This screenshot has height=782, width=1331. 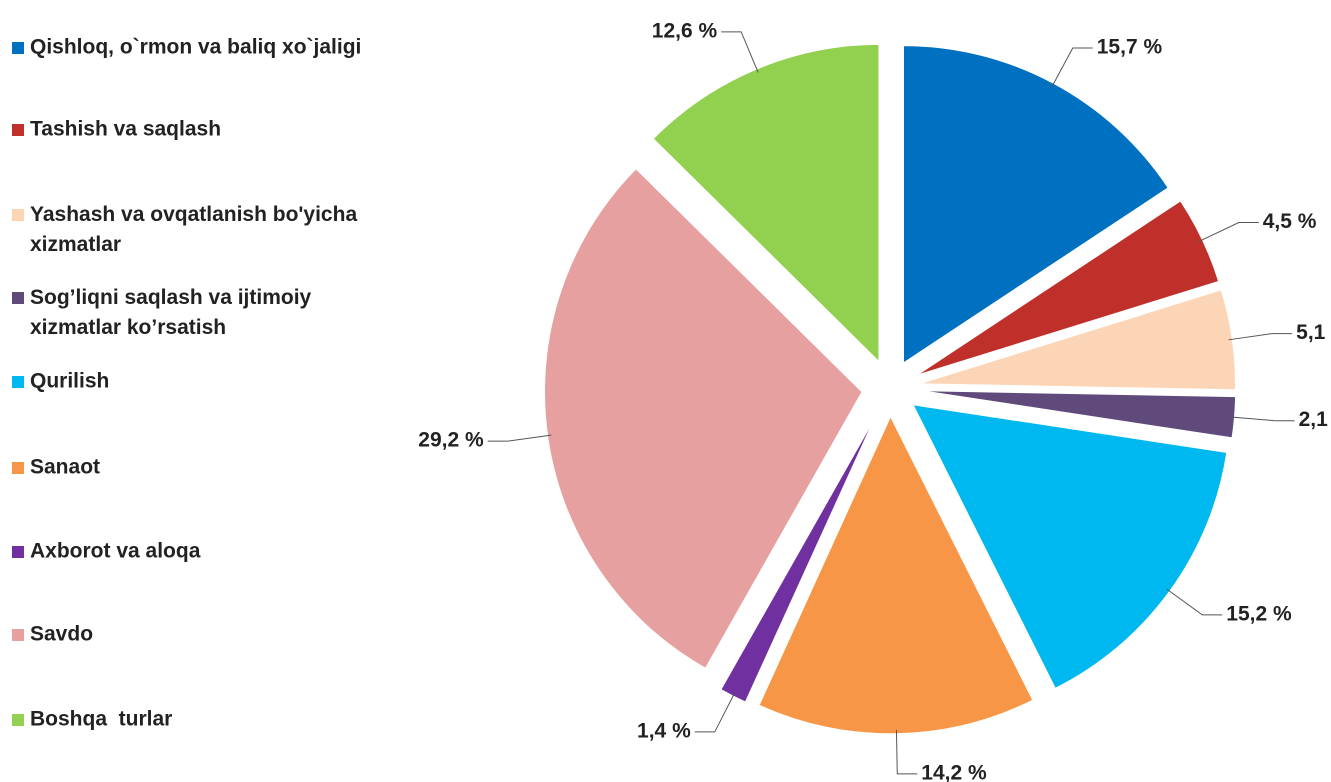 I want to click on legend-label: Qishloq, o`rmon va baliq xo`jaligi, so click(x=195, y=47).